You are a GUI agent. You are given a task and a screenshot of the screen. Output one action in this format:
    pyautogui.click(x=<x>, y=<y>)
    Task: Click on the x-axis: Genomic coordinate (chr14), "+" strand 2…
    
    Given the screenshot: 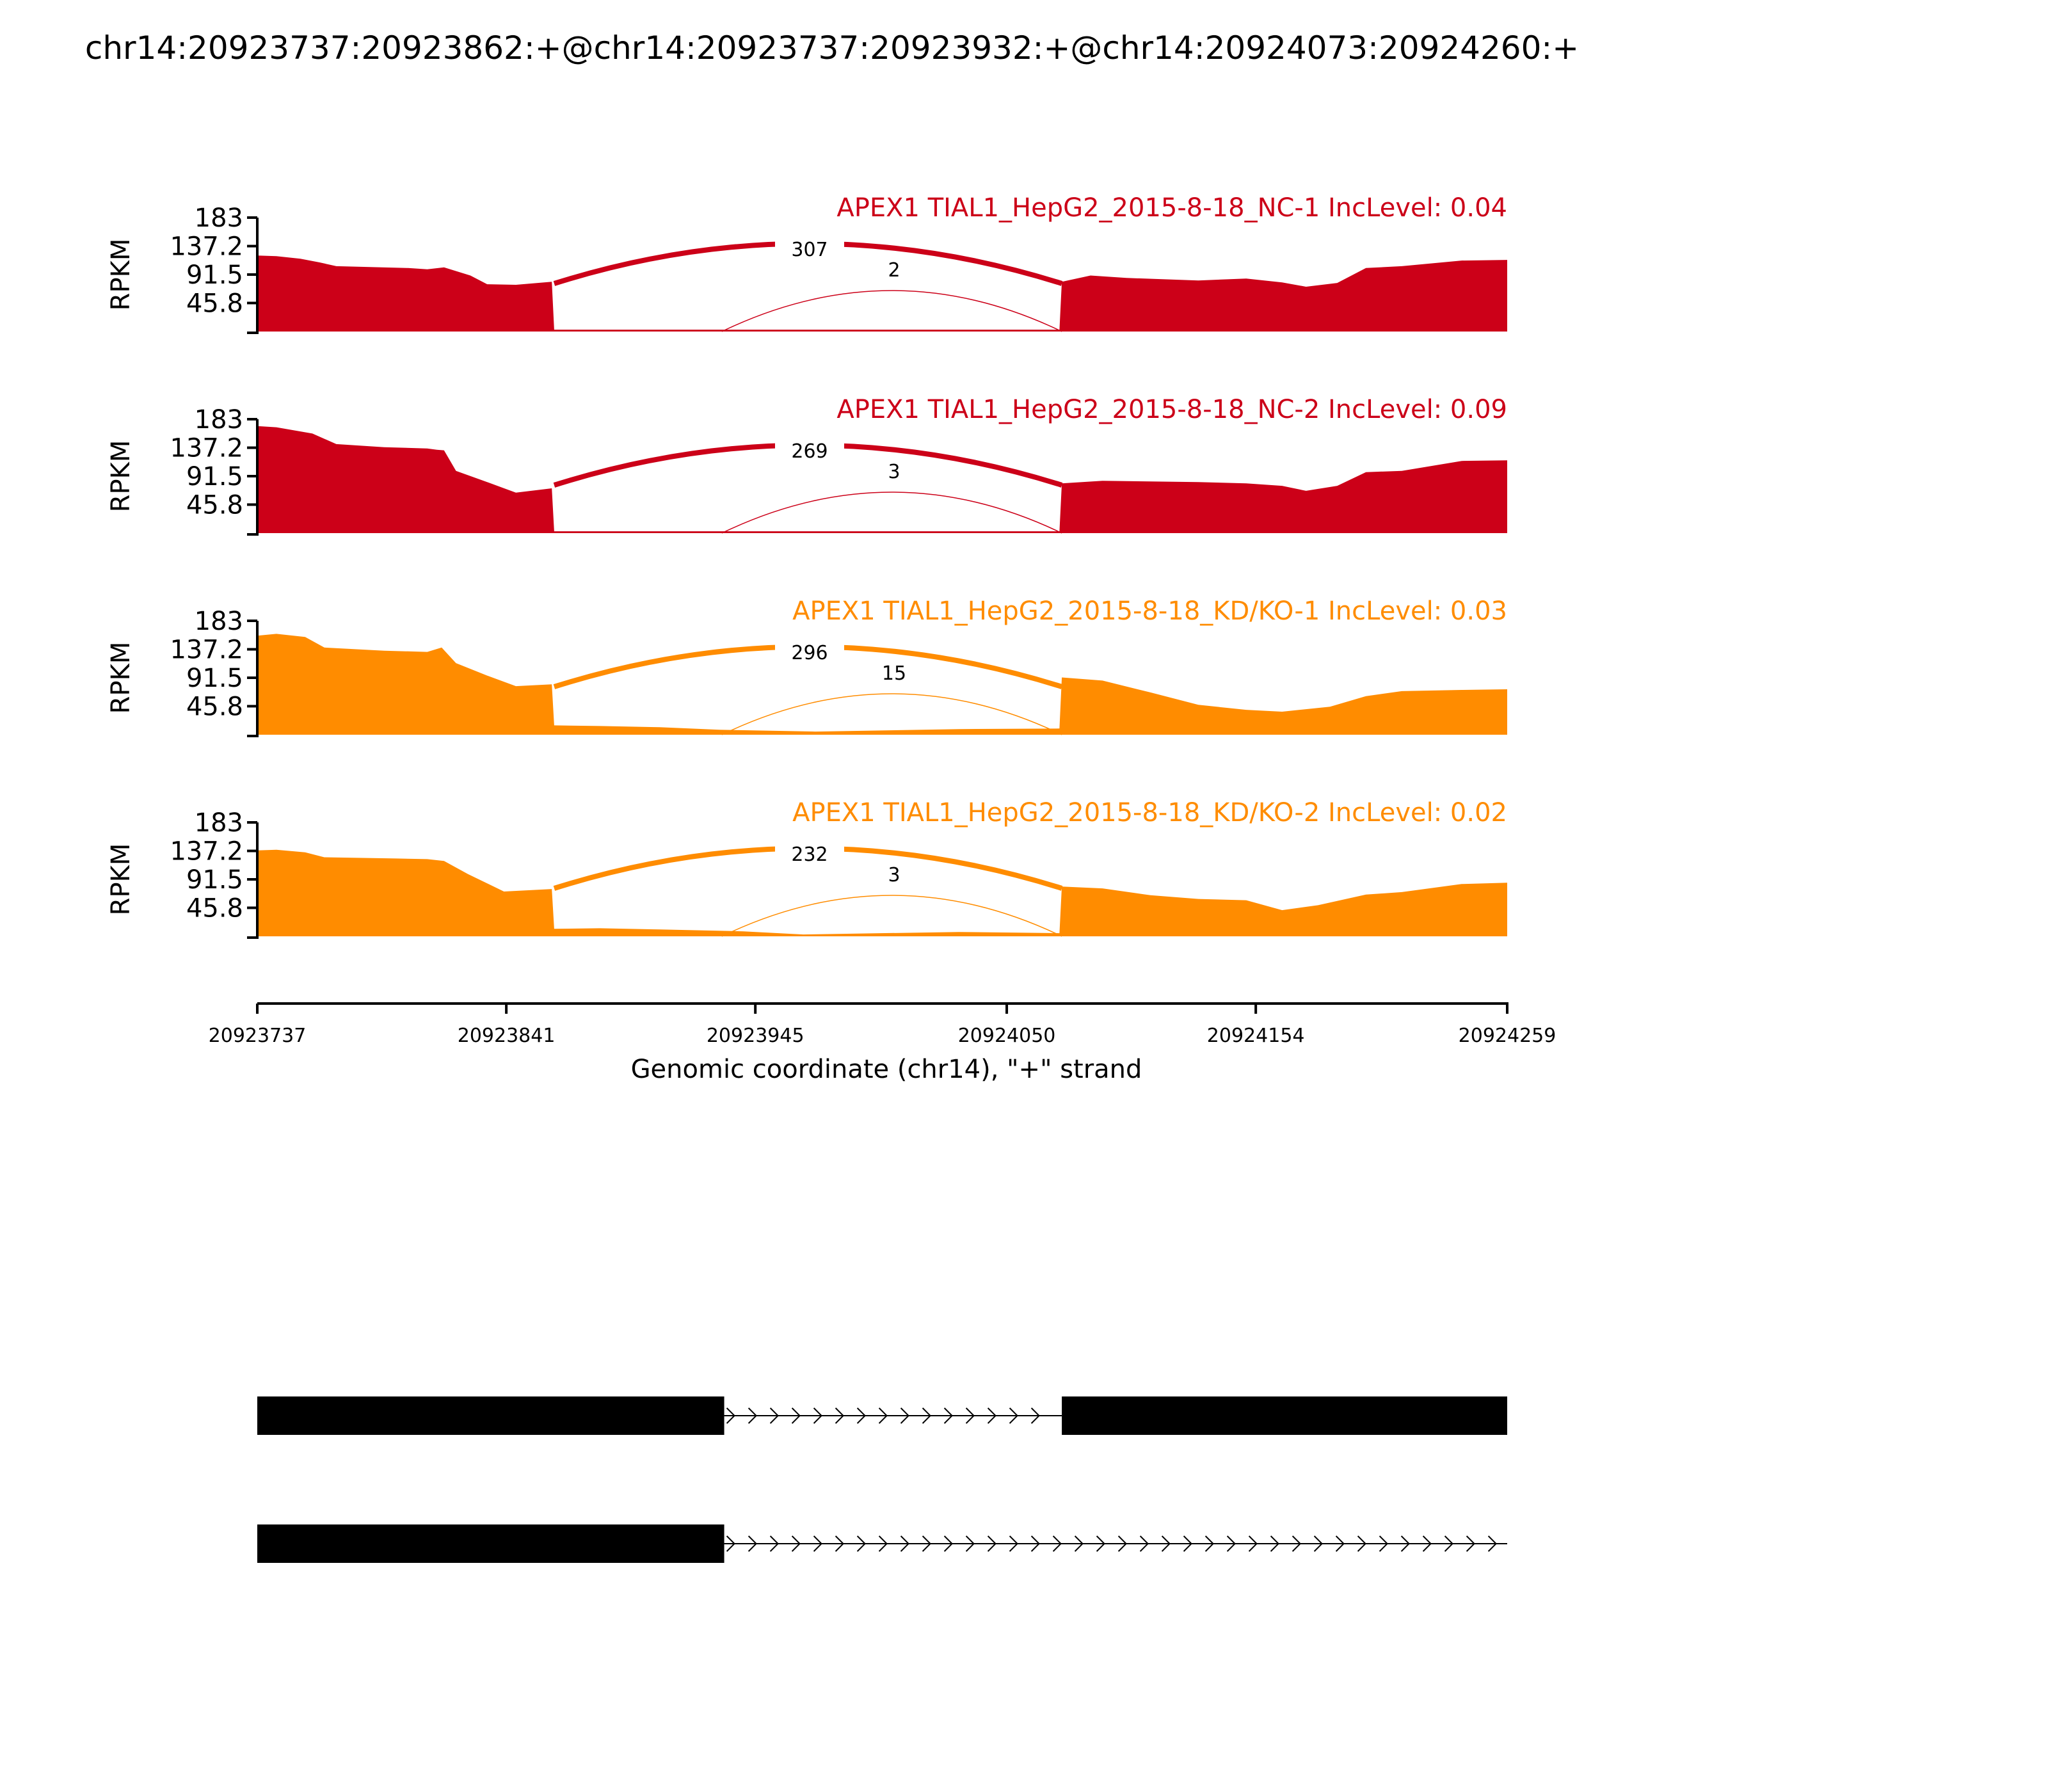 What is the action you would take?
    pyautogui.click(x=882, y=1043)
    